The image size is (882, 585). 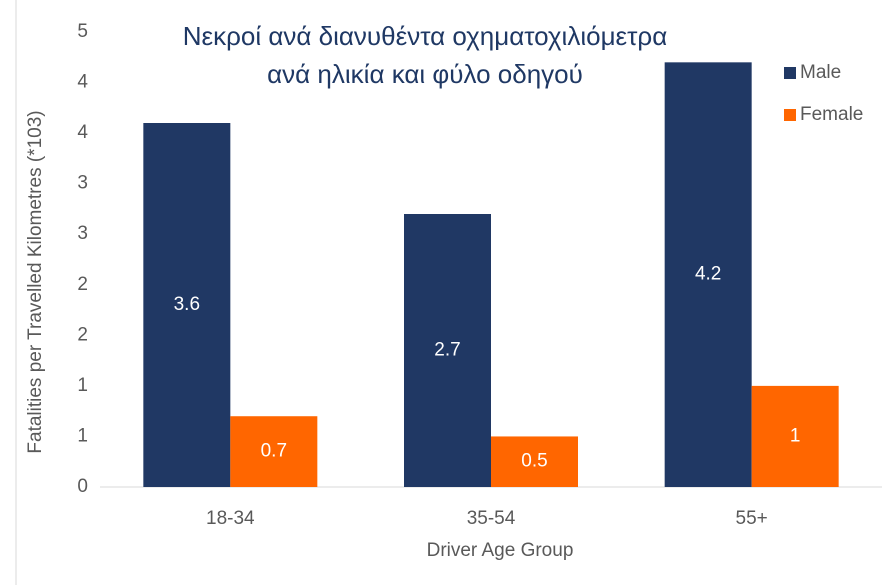 I want to click on legend-label: Female, so click(x=831, y=114).